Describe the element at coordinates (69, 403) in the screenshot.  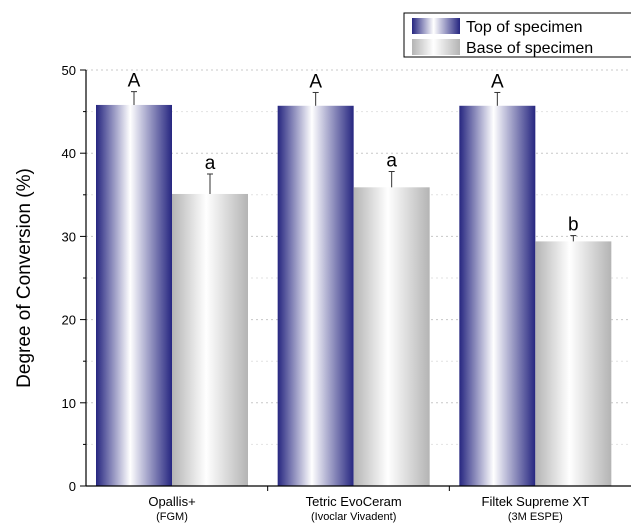
I see `y-tick-label: 10` at that location.